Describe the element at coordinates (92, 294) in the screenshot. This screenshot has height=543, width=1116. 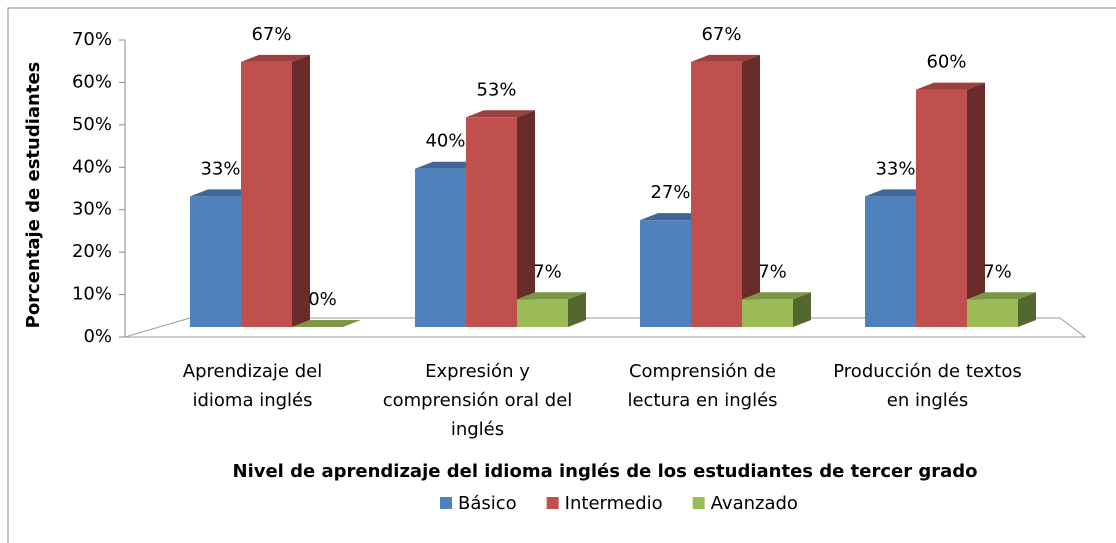
I see `y-tick-label: 10%` at that location.